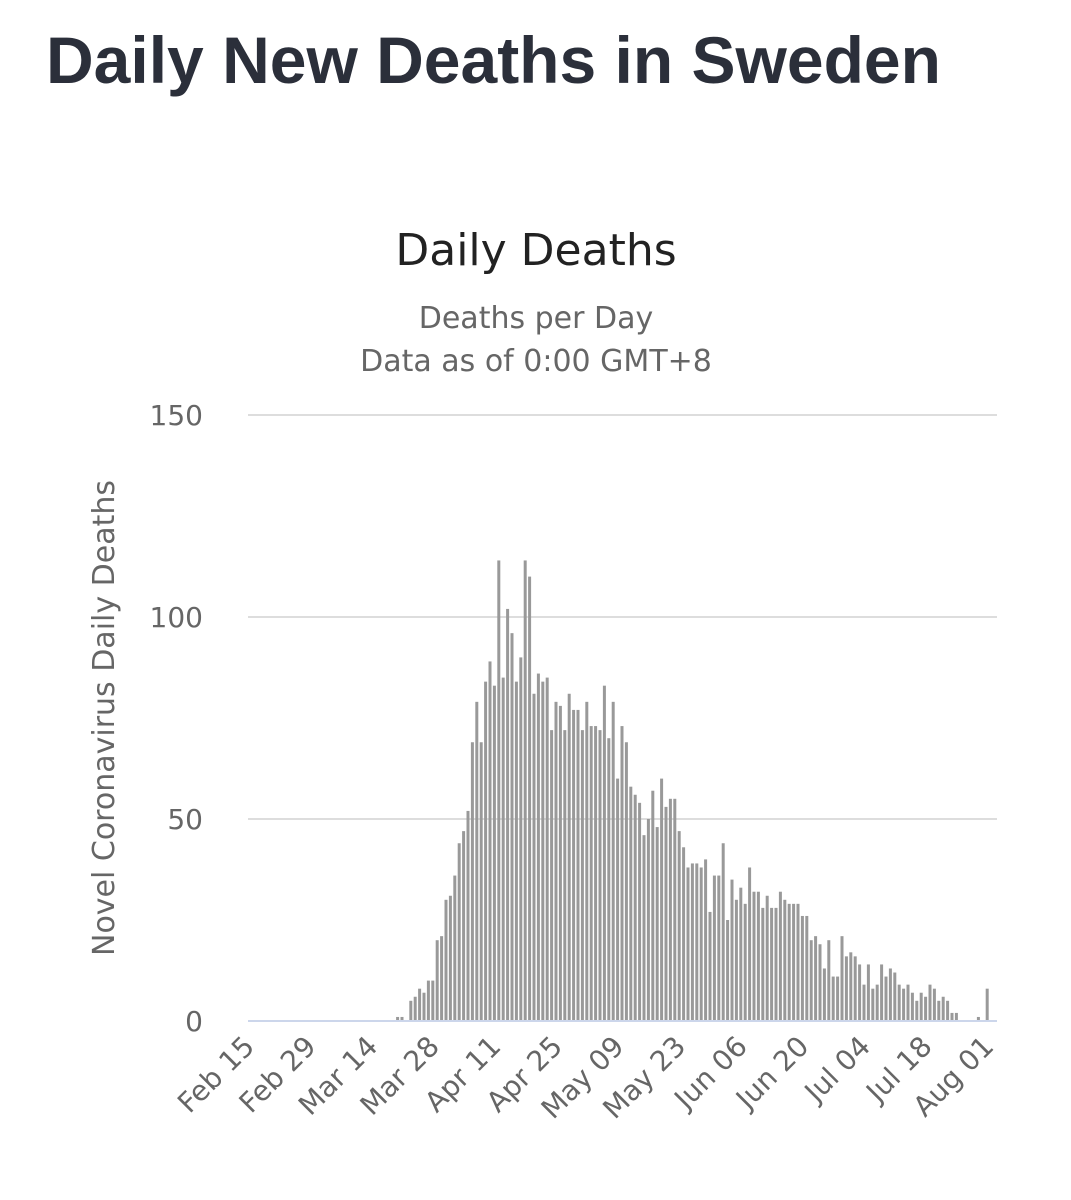  Describe the element at coordinates (176, 718) in the screenshot. I see `y-axis-ticks: 0 50 100 150` at that location.